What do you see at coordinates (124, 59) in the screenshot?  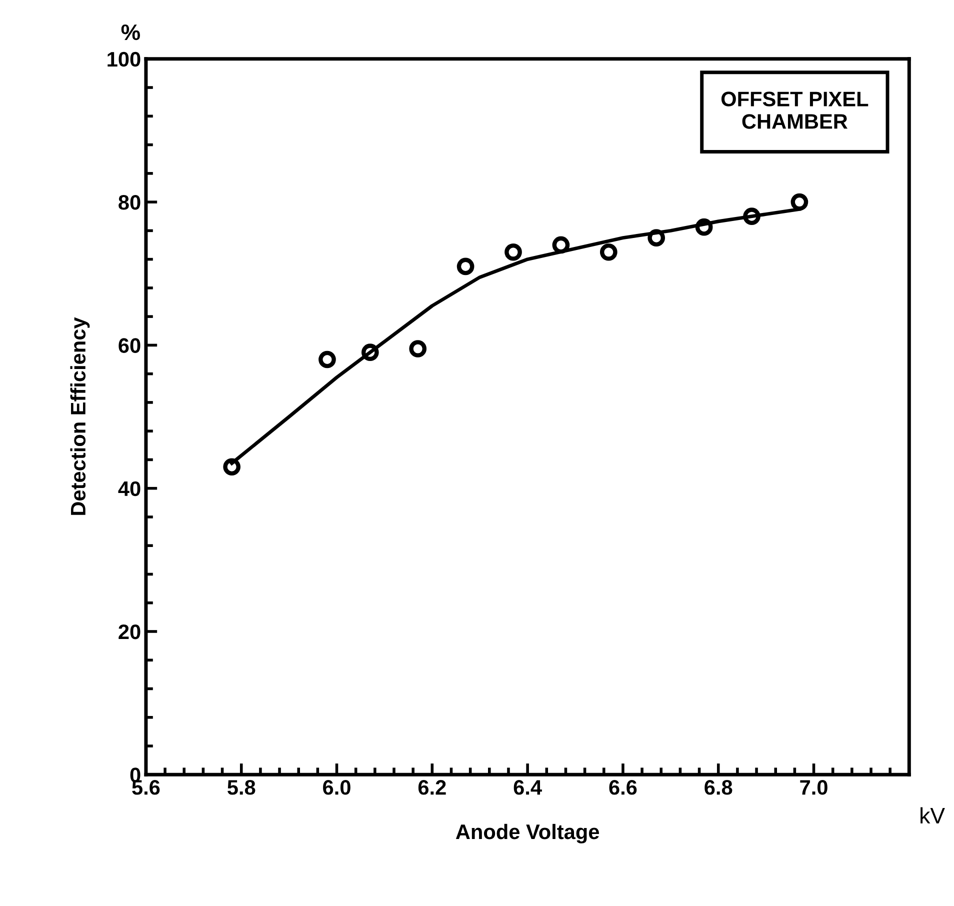 I see `y-tick-label: 100` at bounding box center [124, 59].